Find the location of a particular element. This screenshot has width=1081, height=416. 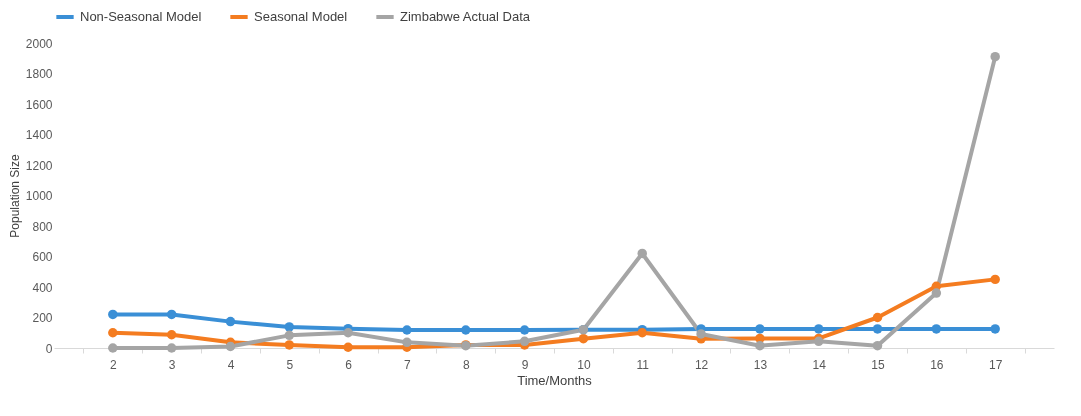

y-axis-title: Population Size is located at coordinates (14, 195).